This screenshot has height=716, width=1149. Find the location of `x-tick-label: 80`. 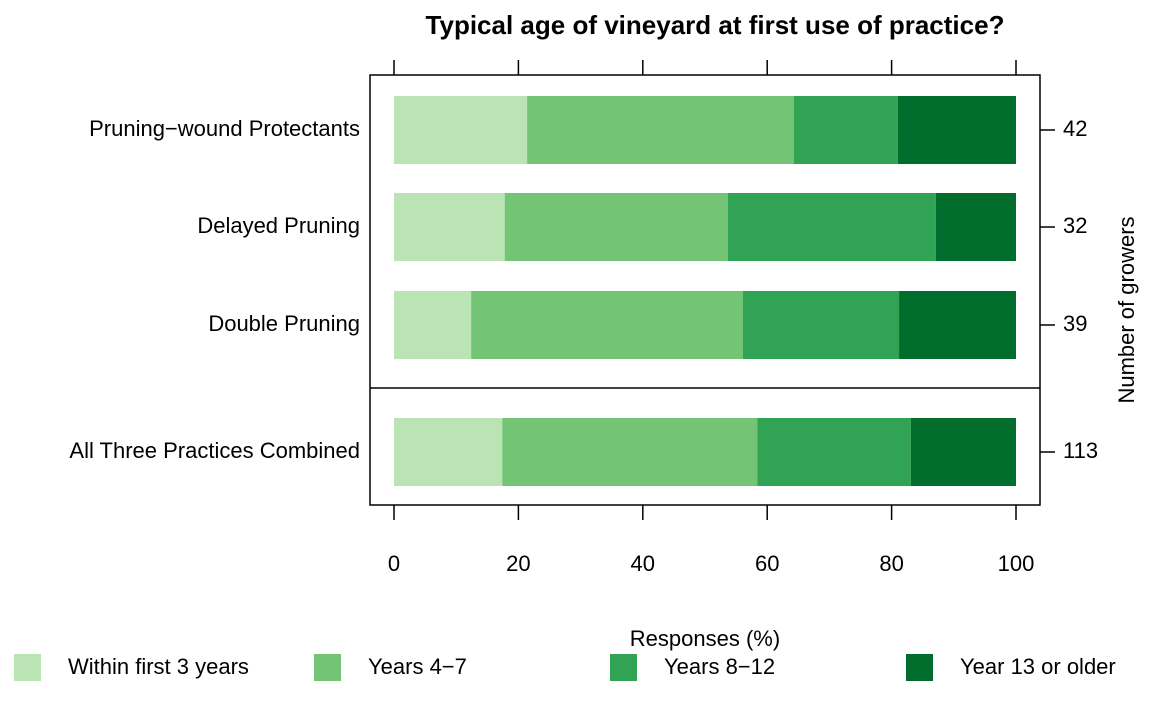

x-tick-label: 80 is located at coordinates (891, 563).